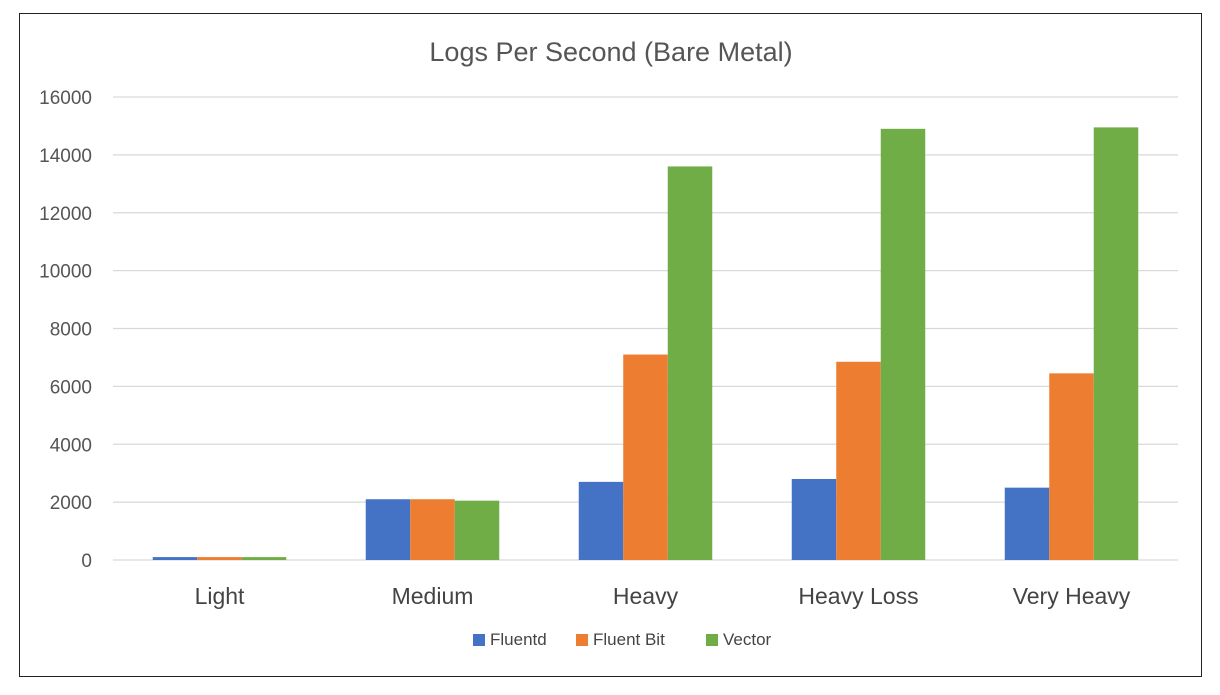  What do you see at coordinates (71, 330) in the screenshot?
I see `y-tick-label: 8000` at bounding box center [71, 330].